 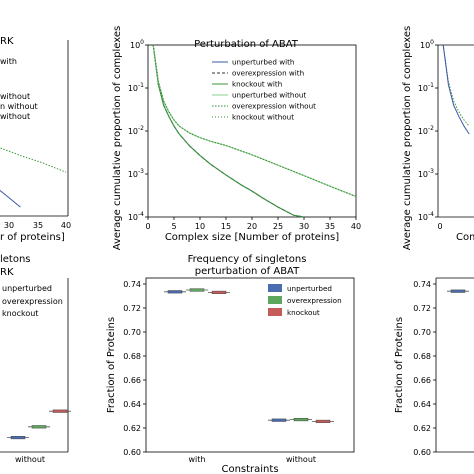 I want to click on panel-subtitle: perturbation of ABAT, so click(x=247, y=271).